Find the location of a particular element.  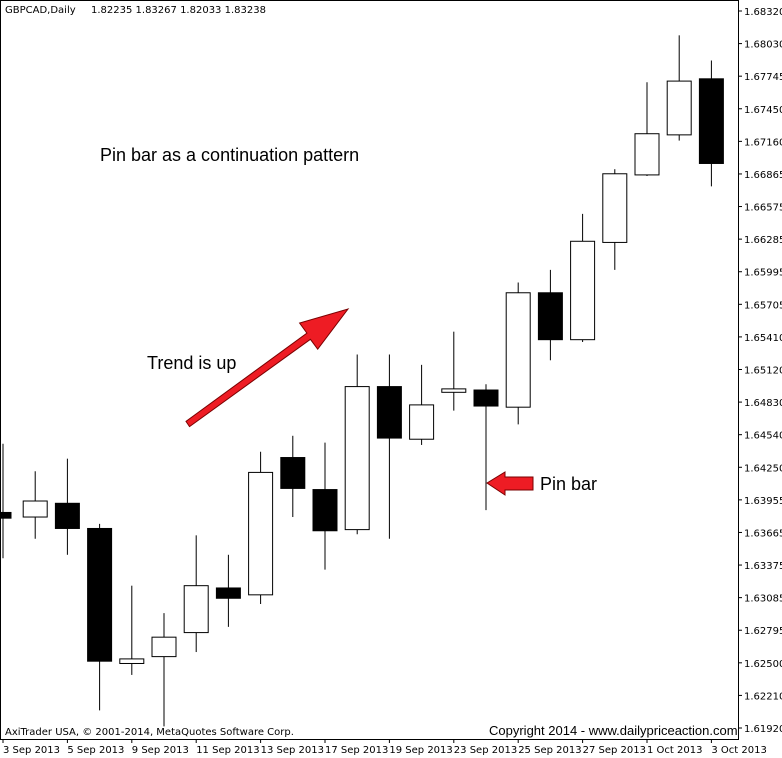

trend-arrow-shape is located at coordinates (267, 368).